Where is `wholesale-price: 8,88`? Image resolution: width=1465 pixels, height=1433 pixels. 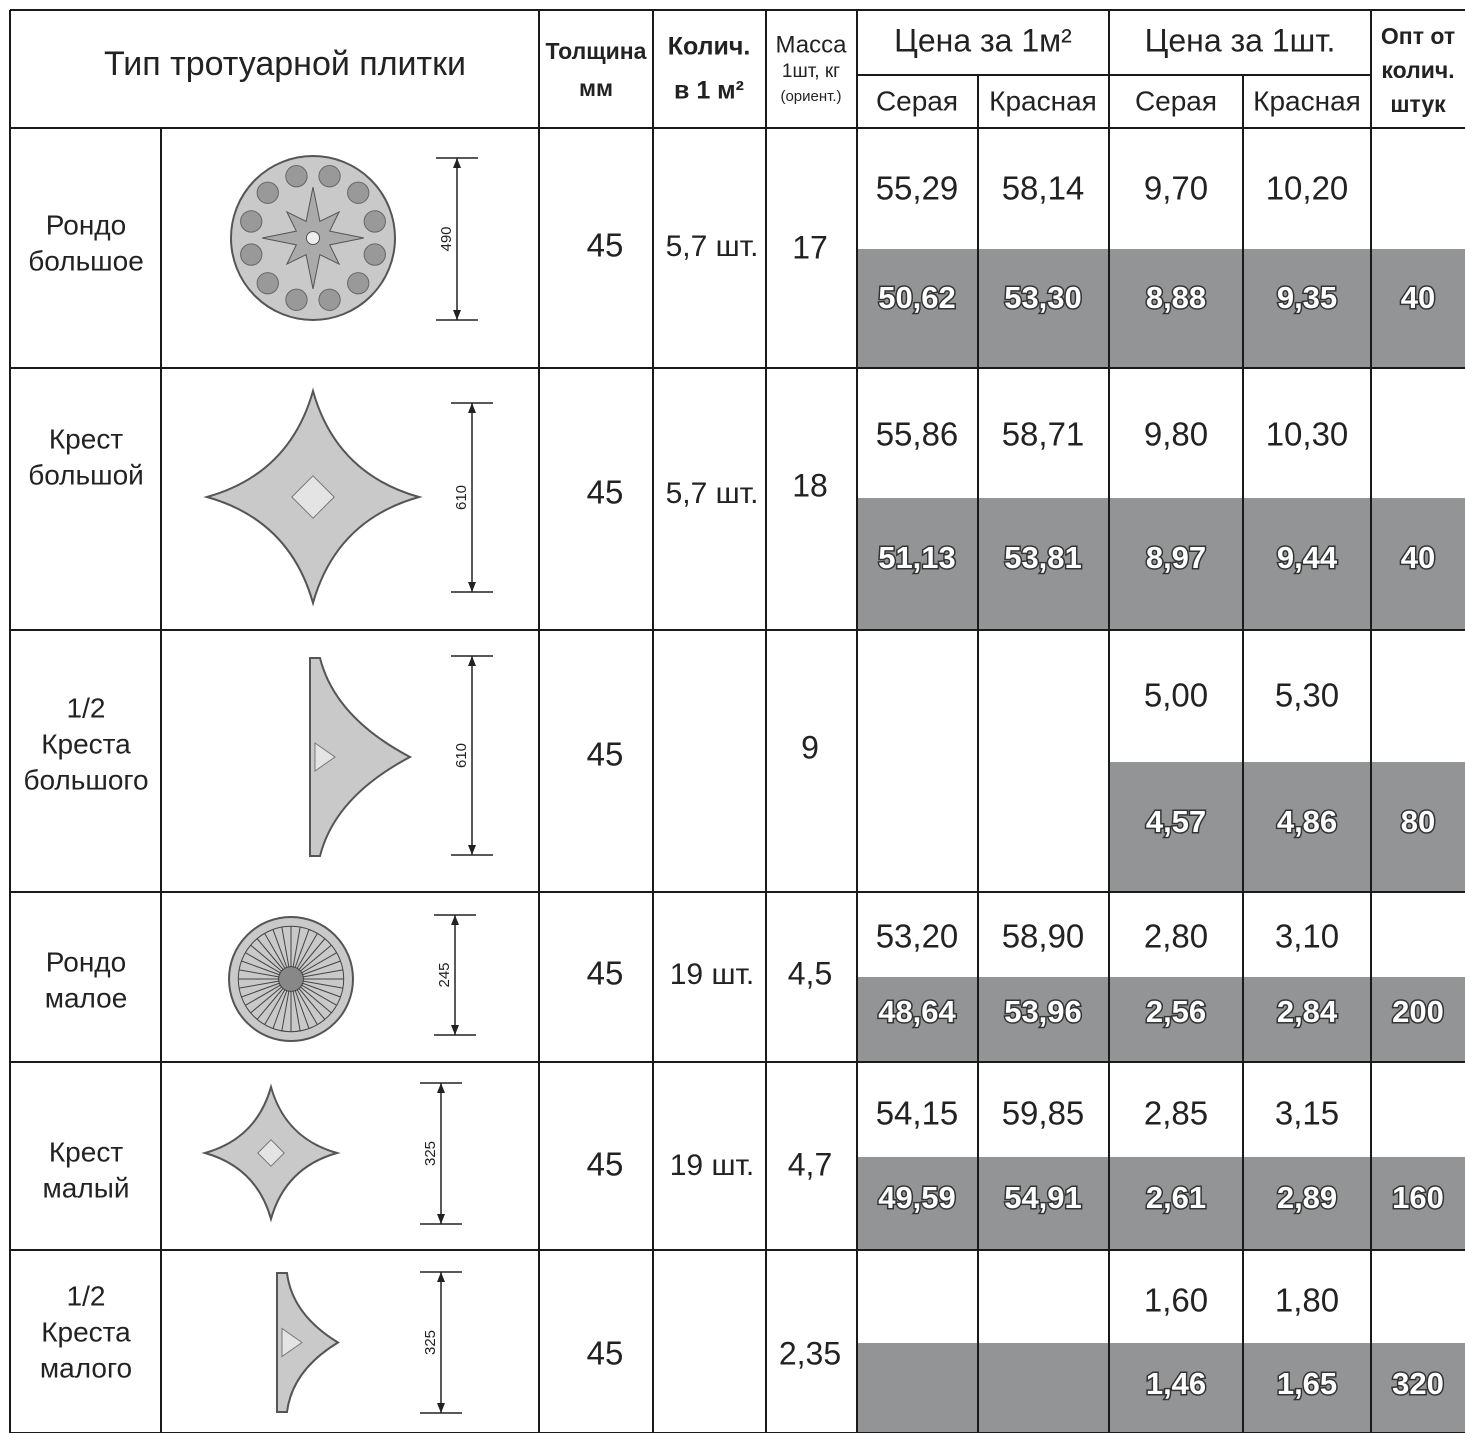 wholesale-price: 8,88 is located at coordinates (1176, 297).